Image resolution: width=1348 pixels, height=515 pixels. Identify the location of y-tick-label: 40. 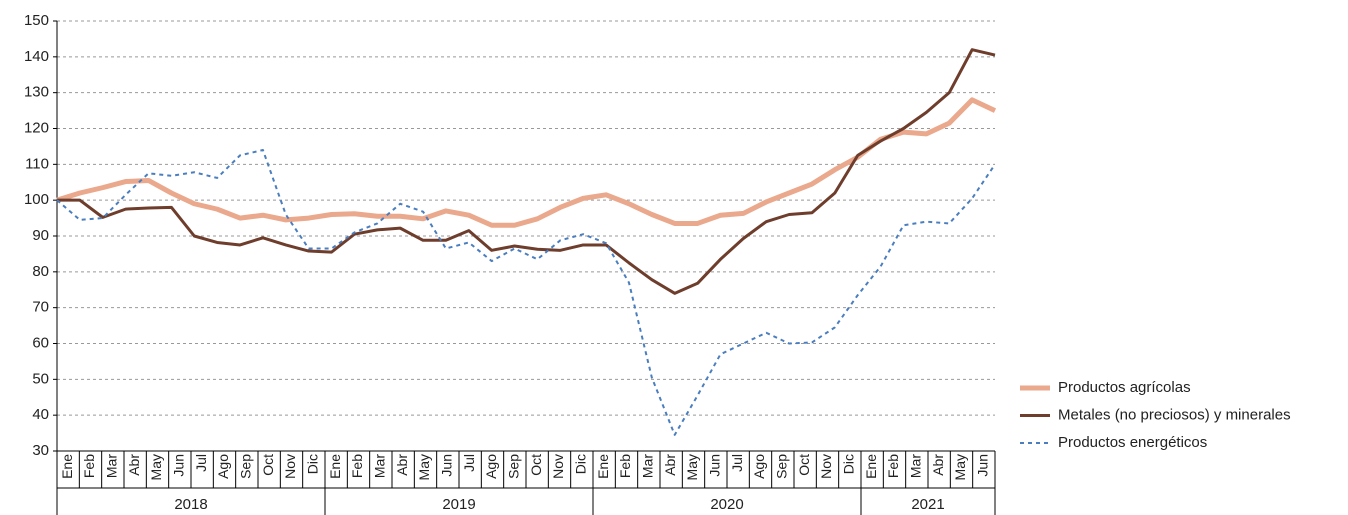
(40, 414).